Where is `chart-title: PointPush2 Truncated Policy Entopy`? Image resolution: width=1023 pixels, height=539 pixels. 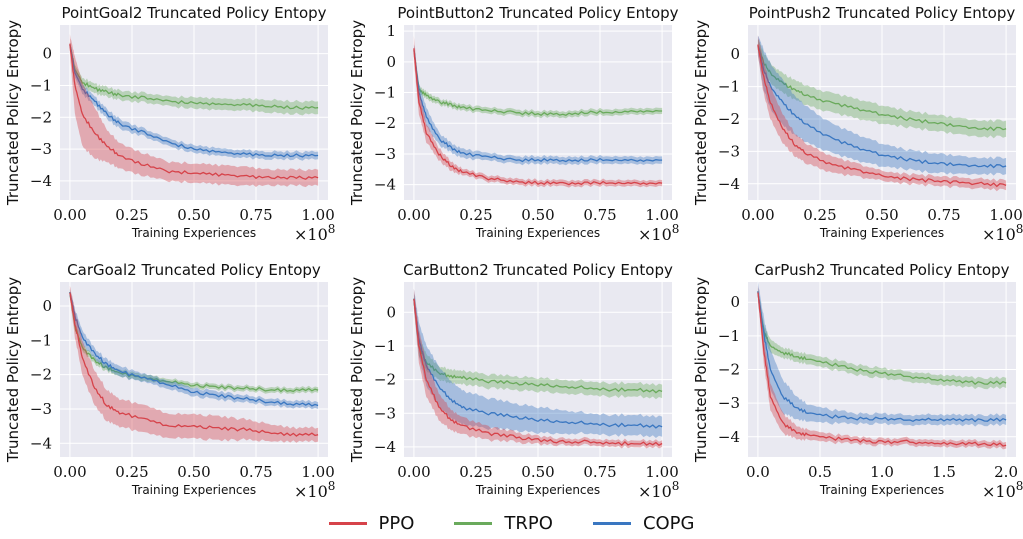 chart-title: PointPush2 Truncated Policy Entopy is located at coordinates (882, 13).